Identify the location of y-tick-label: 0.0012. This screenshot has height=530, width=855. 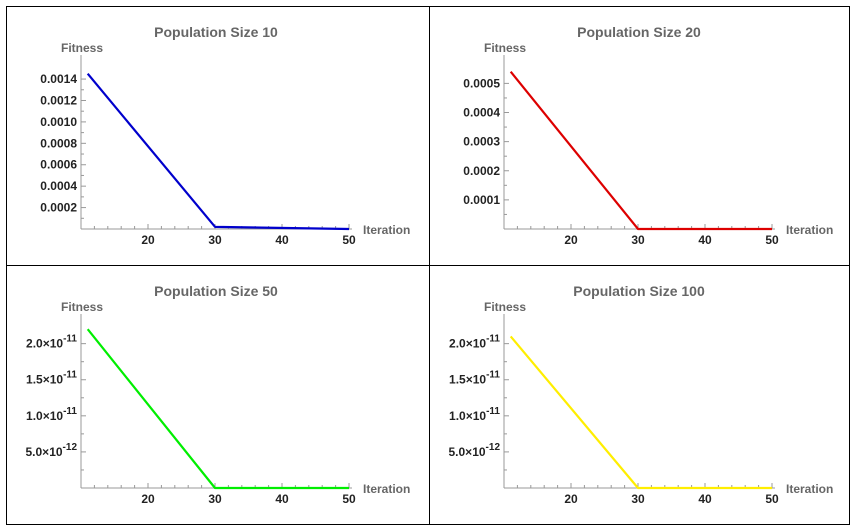
(58, 100).